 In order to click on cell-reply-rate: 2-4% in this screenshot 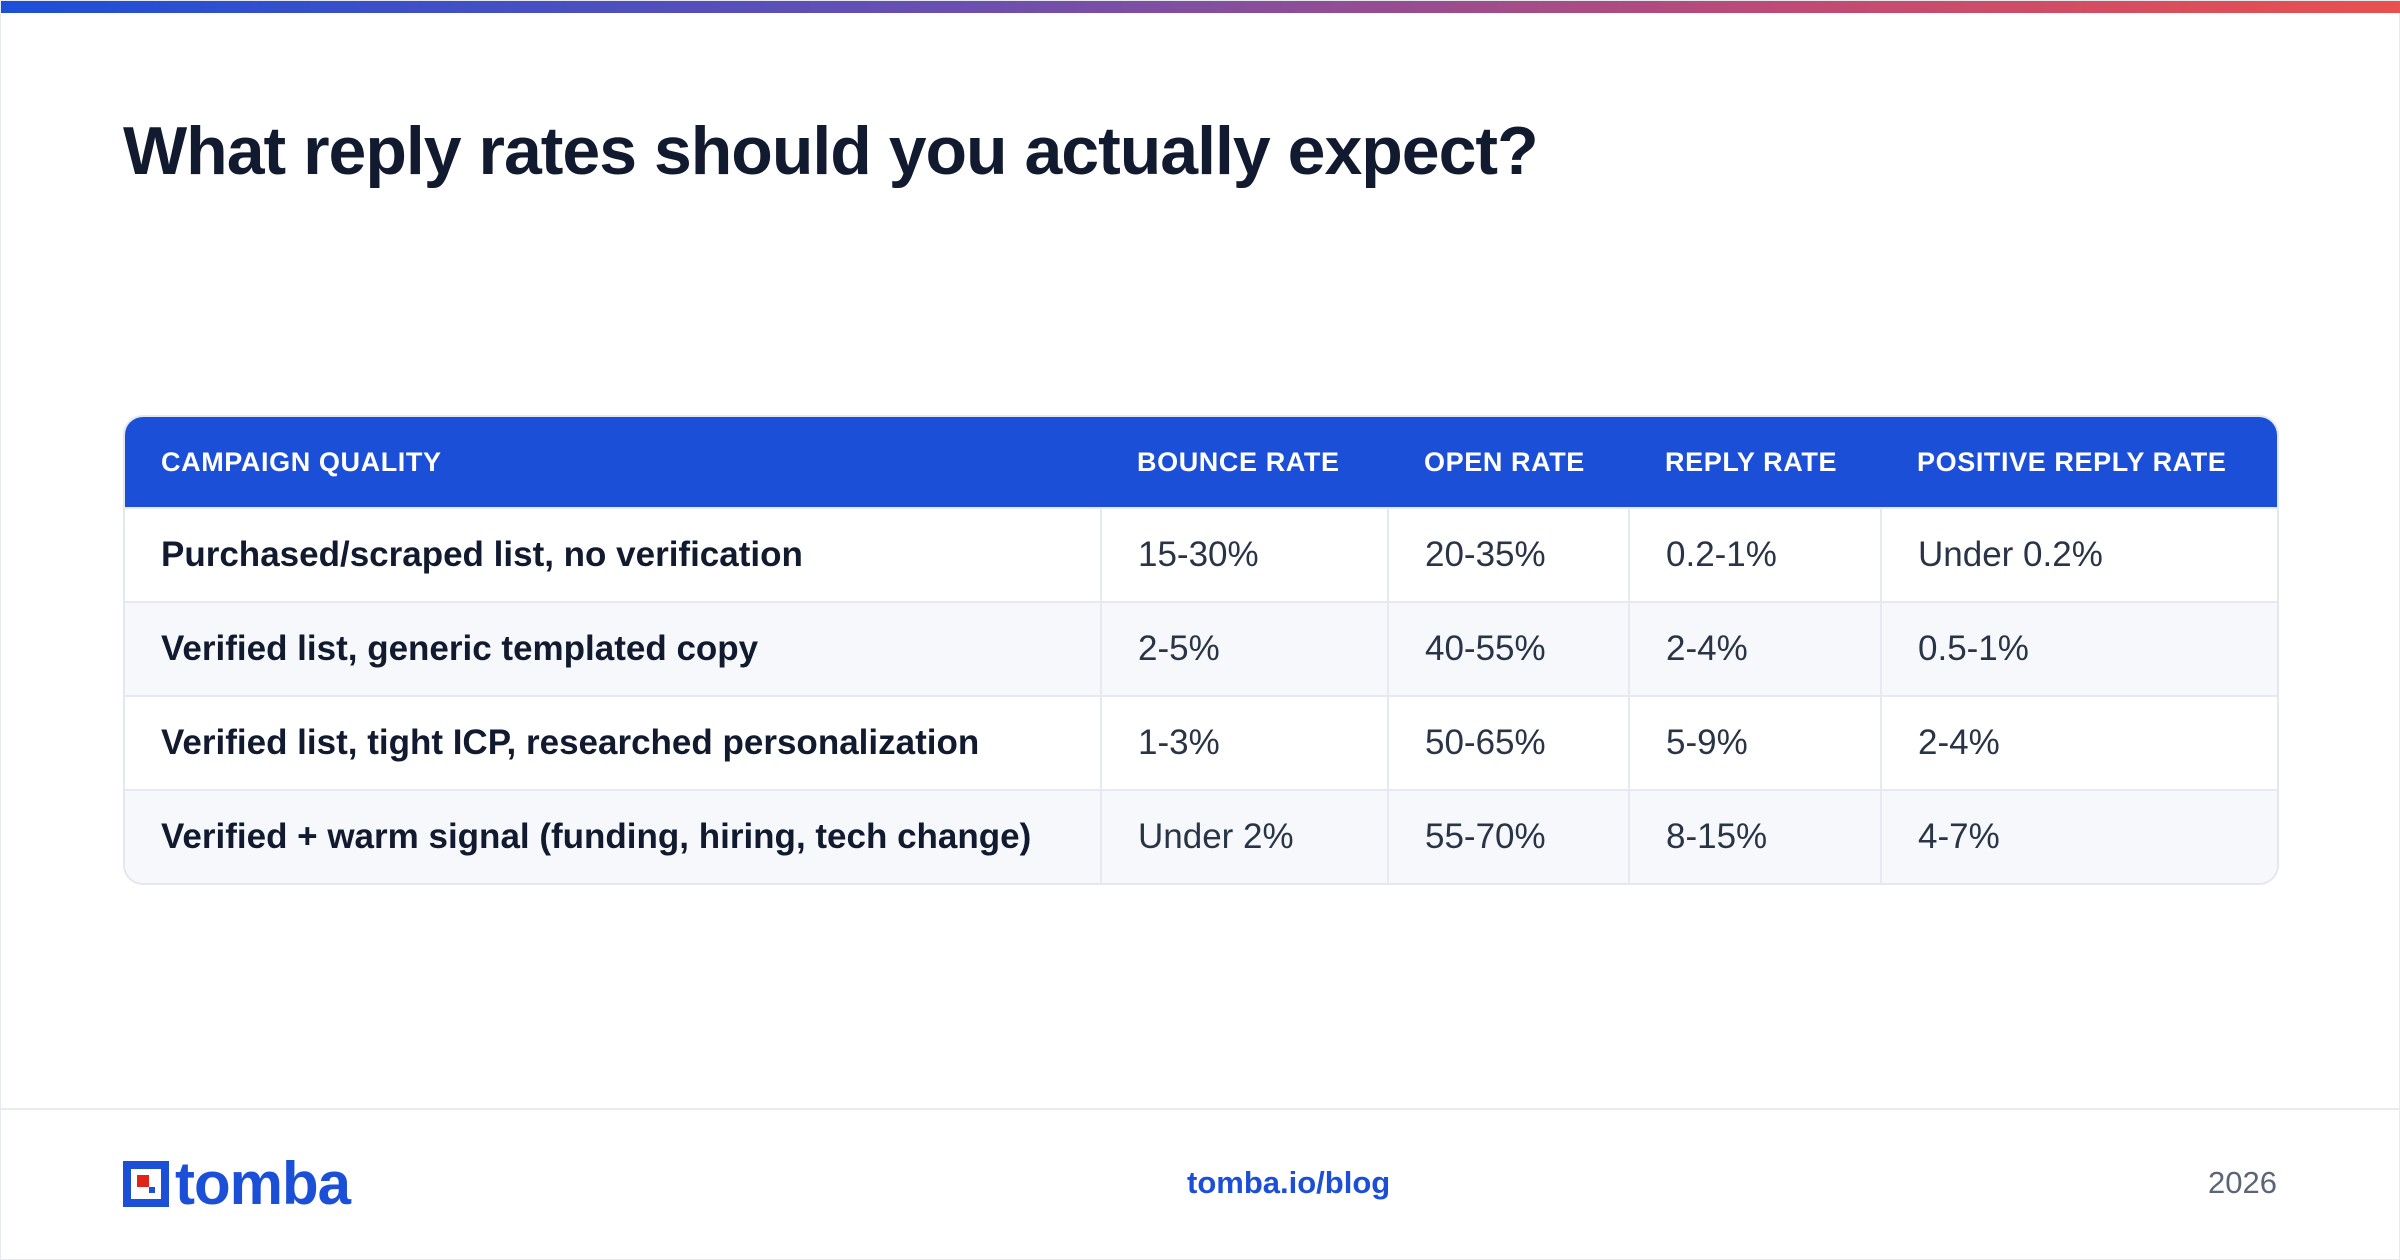, I will do `click(1754, 648)`.